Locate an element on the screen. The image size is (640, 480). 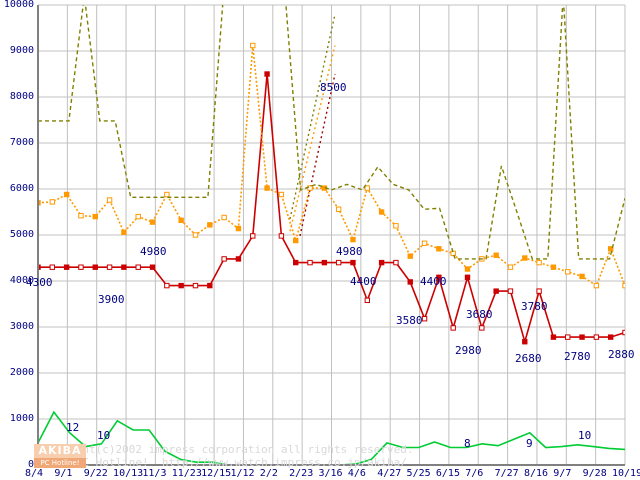
trend-lines is located at coordinates (312, 125).